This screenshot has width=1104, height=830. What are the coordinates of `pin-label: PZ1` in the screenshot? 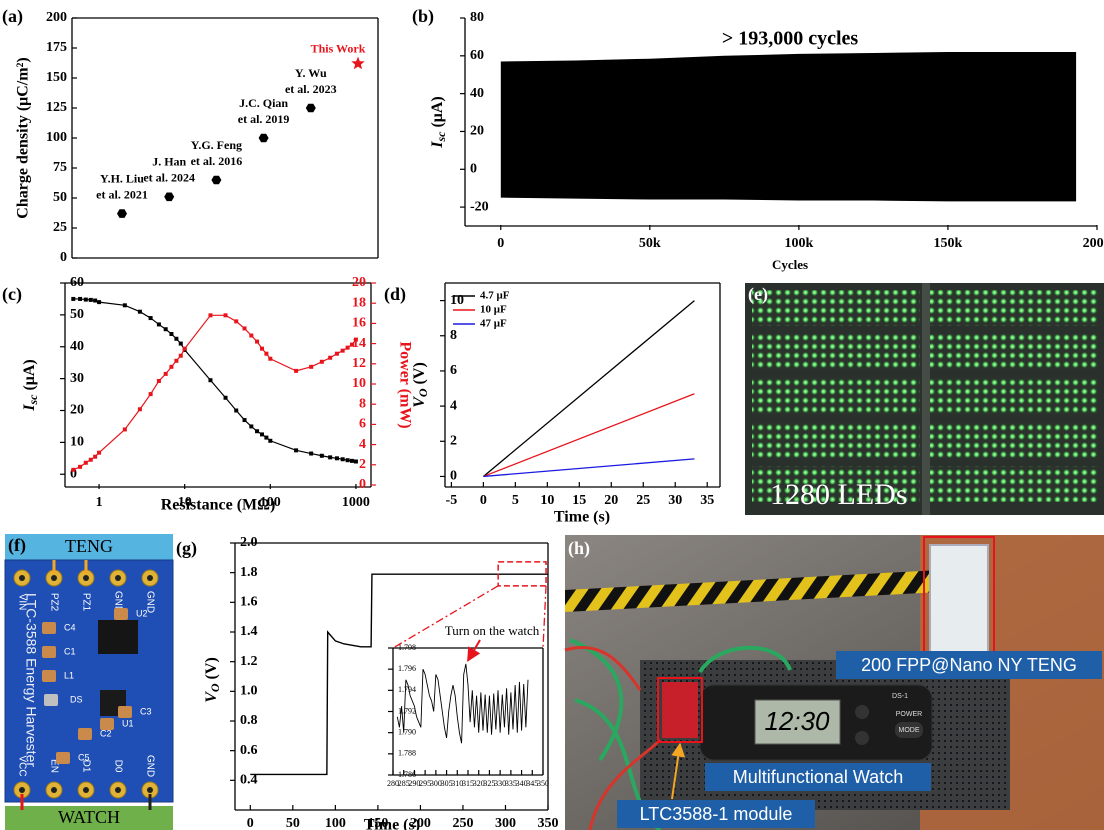 It's located at (85, 602).